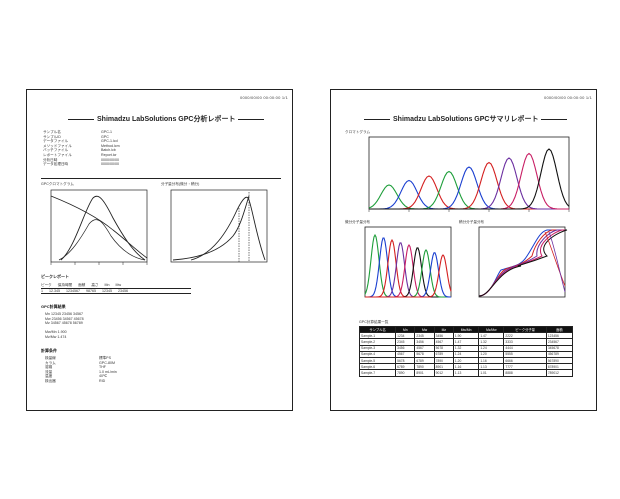 The height and width of the screenshot is (499, 620). What do you see at coordinates (405, 373) in the screenshot?
I see `table-cell: 7890` at bounding box center [405, 373].